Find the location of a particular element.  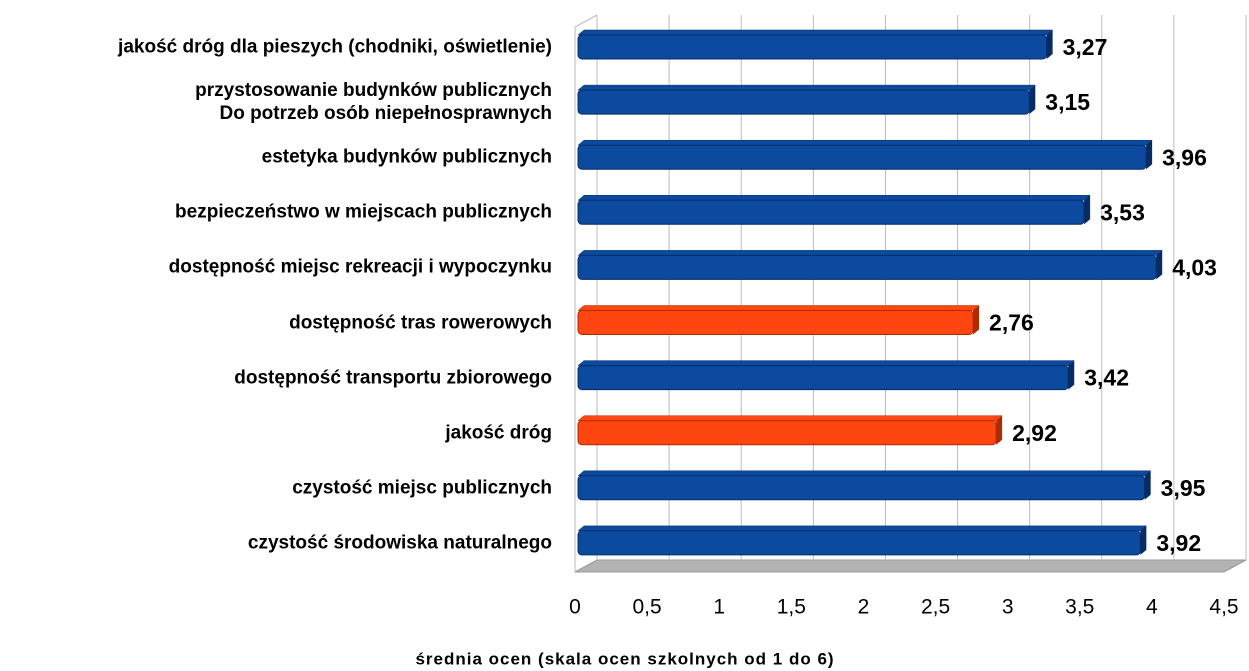

wall-edge is located at coordinates (586, 21).